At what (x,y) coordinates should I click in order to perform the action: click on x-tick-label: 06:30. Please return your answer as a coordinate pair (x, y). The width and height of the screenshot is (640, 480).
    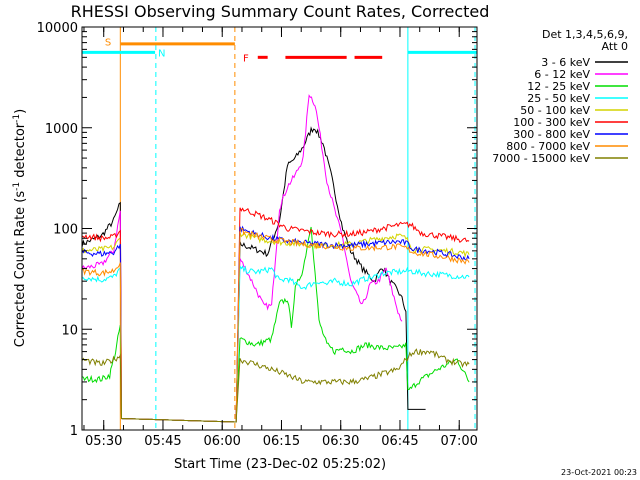
    Looking at the image, I should click on (340, 441).